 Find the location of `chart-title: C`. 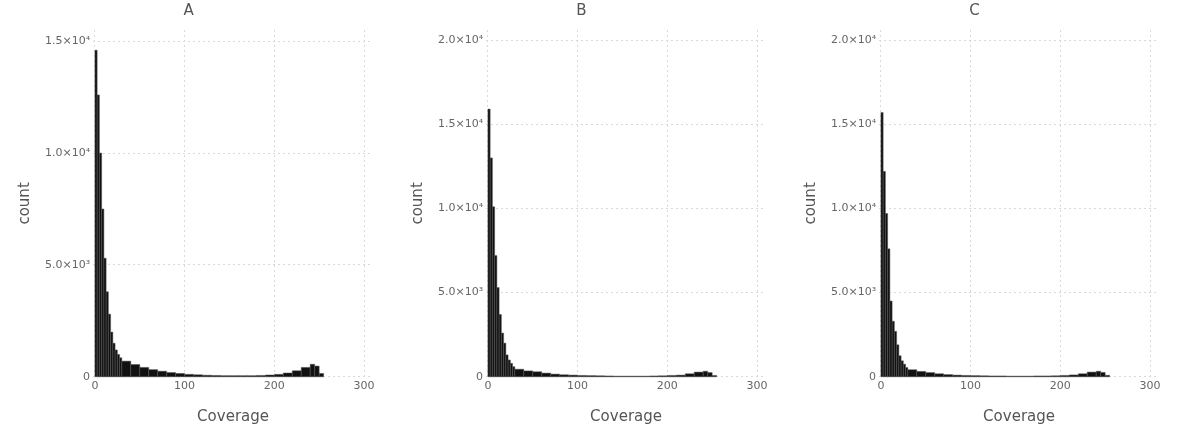

chart-title: C is located at coordinates (974, 9).